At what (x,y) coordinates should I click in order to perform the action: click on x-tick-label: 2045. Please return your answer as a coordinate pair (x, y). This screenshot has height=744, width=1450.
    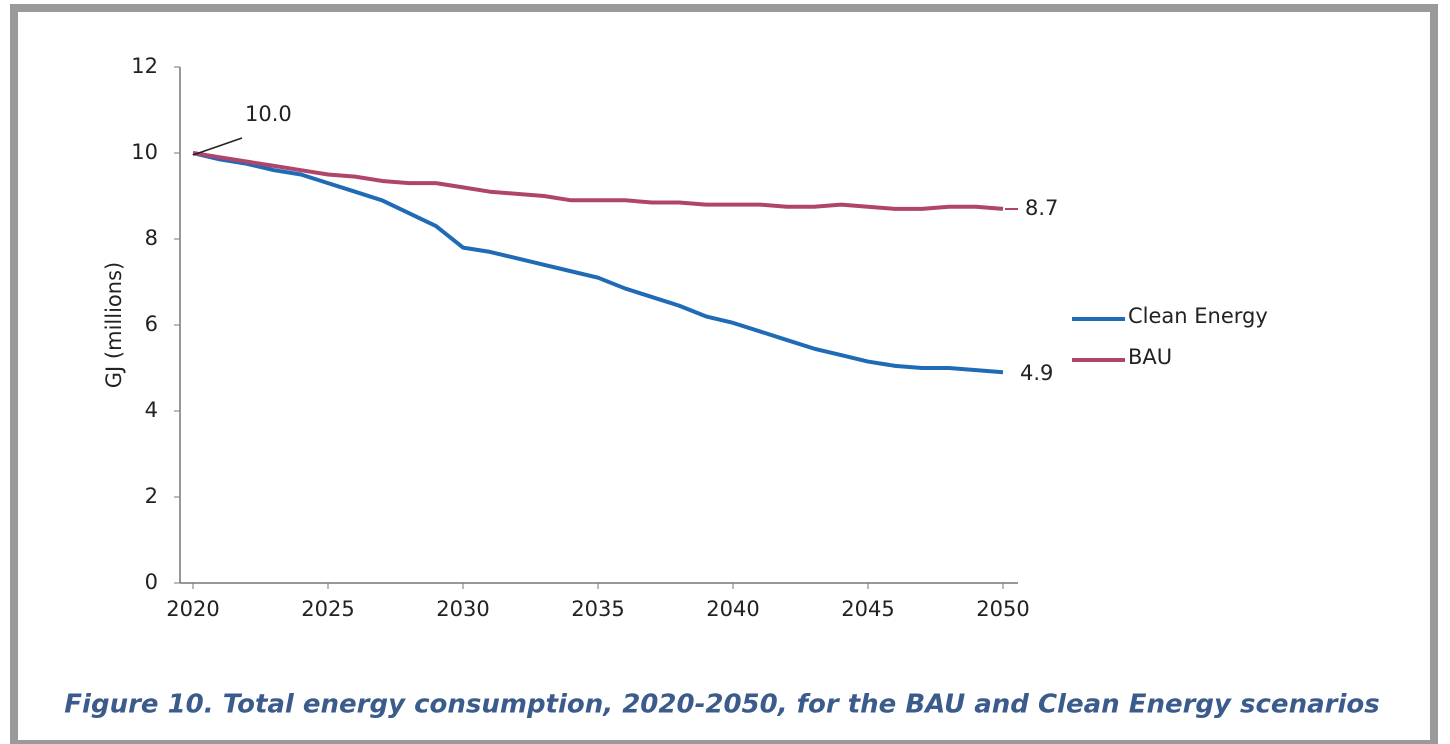
    Looking at the image, I should click on (867, 609).